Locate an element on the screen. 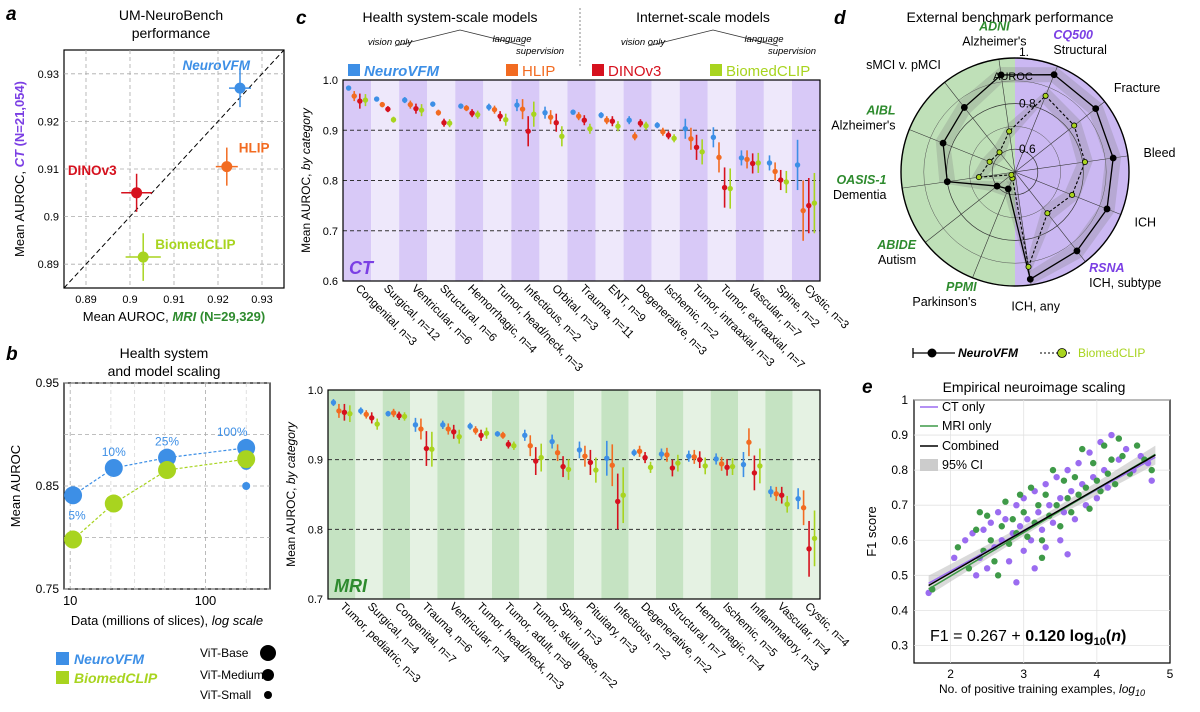 The height and width of the screenshot is (712, 1200). axis-dataset-label: CQ500 is located at coordinates (1073, 35).